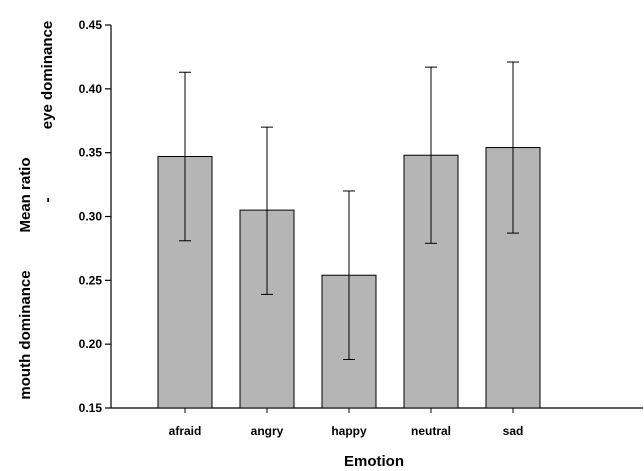 Image resolution: width=644 pixels, height=471 pixels. What do you see at coordinates (25, 194) in the screenshot?
I see `y-axis-title-center: Mean ratio` at bounding box center [25, 194].